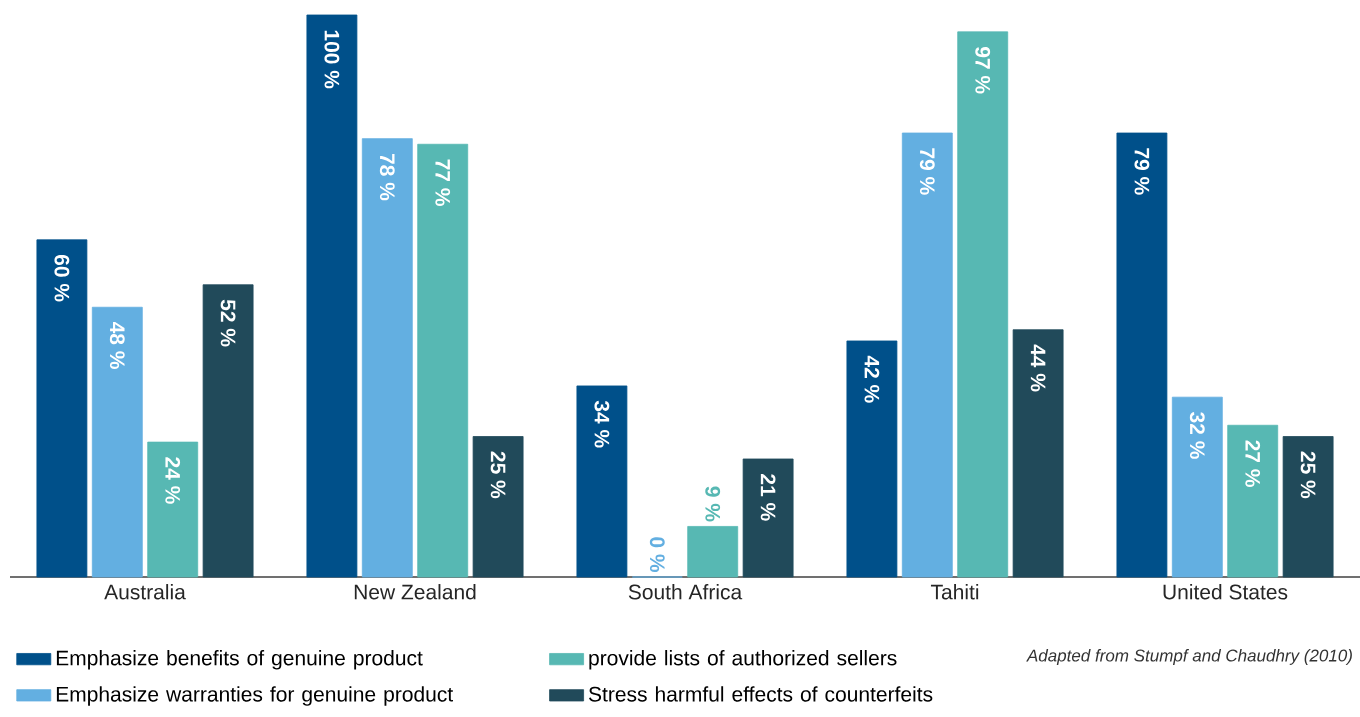 The image size is (1360, 717). What do you see at coordinates (62, 278) in the screenshot?
I see `data-label: 60 %` at bounding box center [62, 278].